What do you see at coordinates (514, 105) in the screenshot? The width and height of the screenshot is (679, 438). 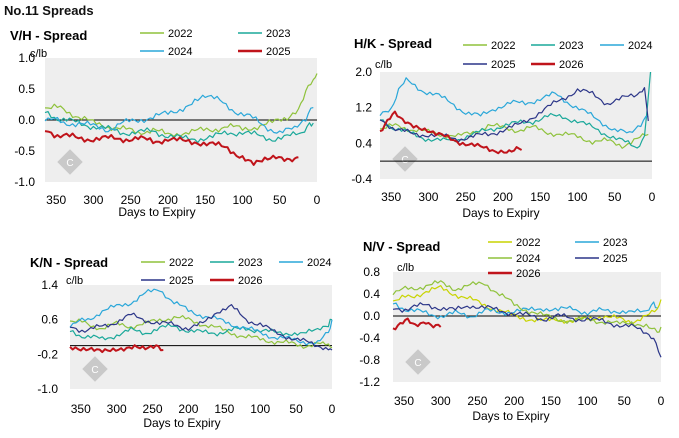 I see `series-line-2024` at bounding box center [514, 105].